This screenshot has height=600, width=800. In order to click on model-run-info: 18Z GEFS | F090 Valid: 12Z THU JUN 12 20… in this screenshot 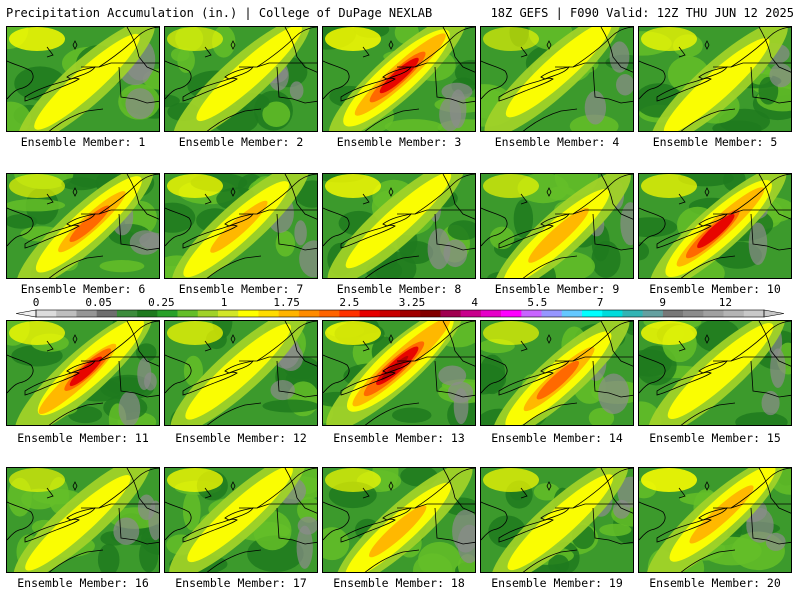, I will do `click(642, 13)`.